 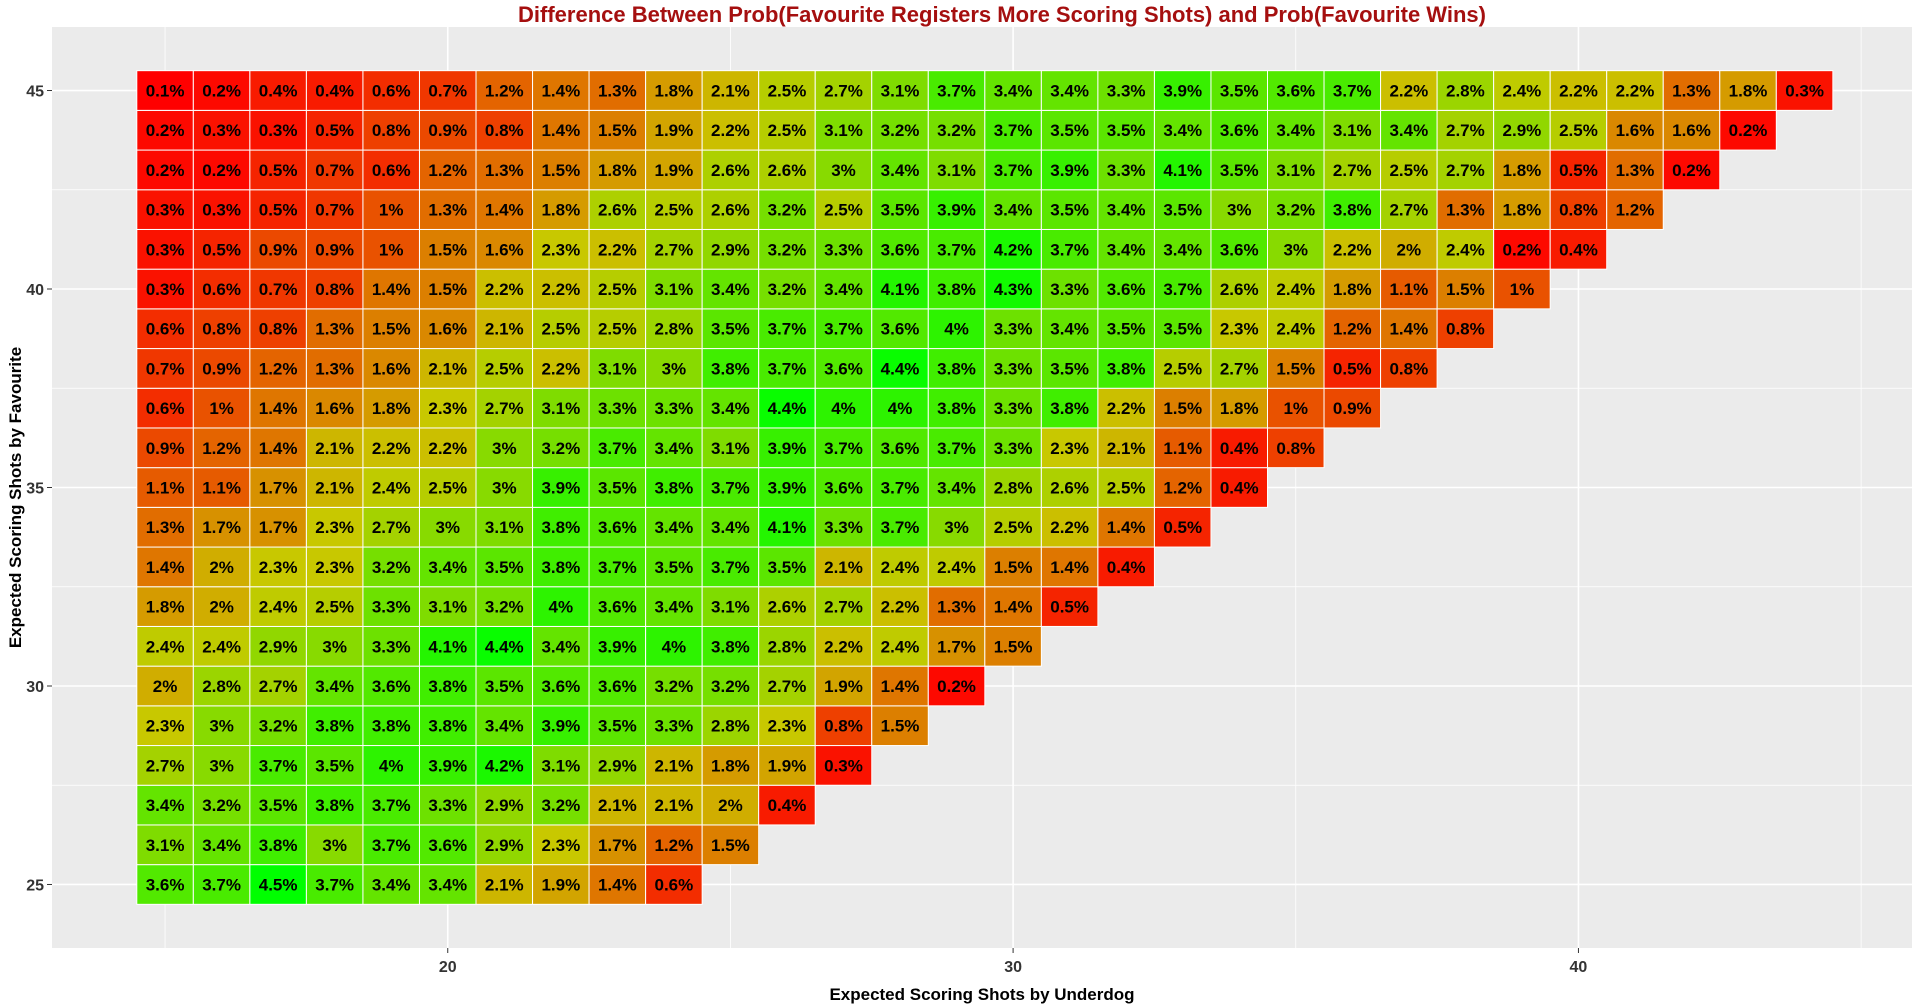 What do you see at coordinates (1352, 289) in the screenshot?
I see `cell-value-label: 1.8%` at bounding box center [1352, 289].